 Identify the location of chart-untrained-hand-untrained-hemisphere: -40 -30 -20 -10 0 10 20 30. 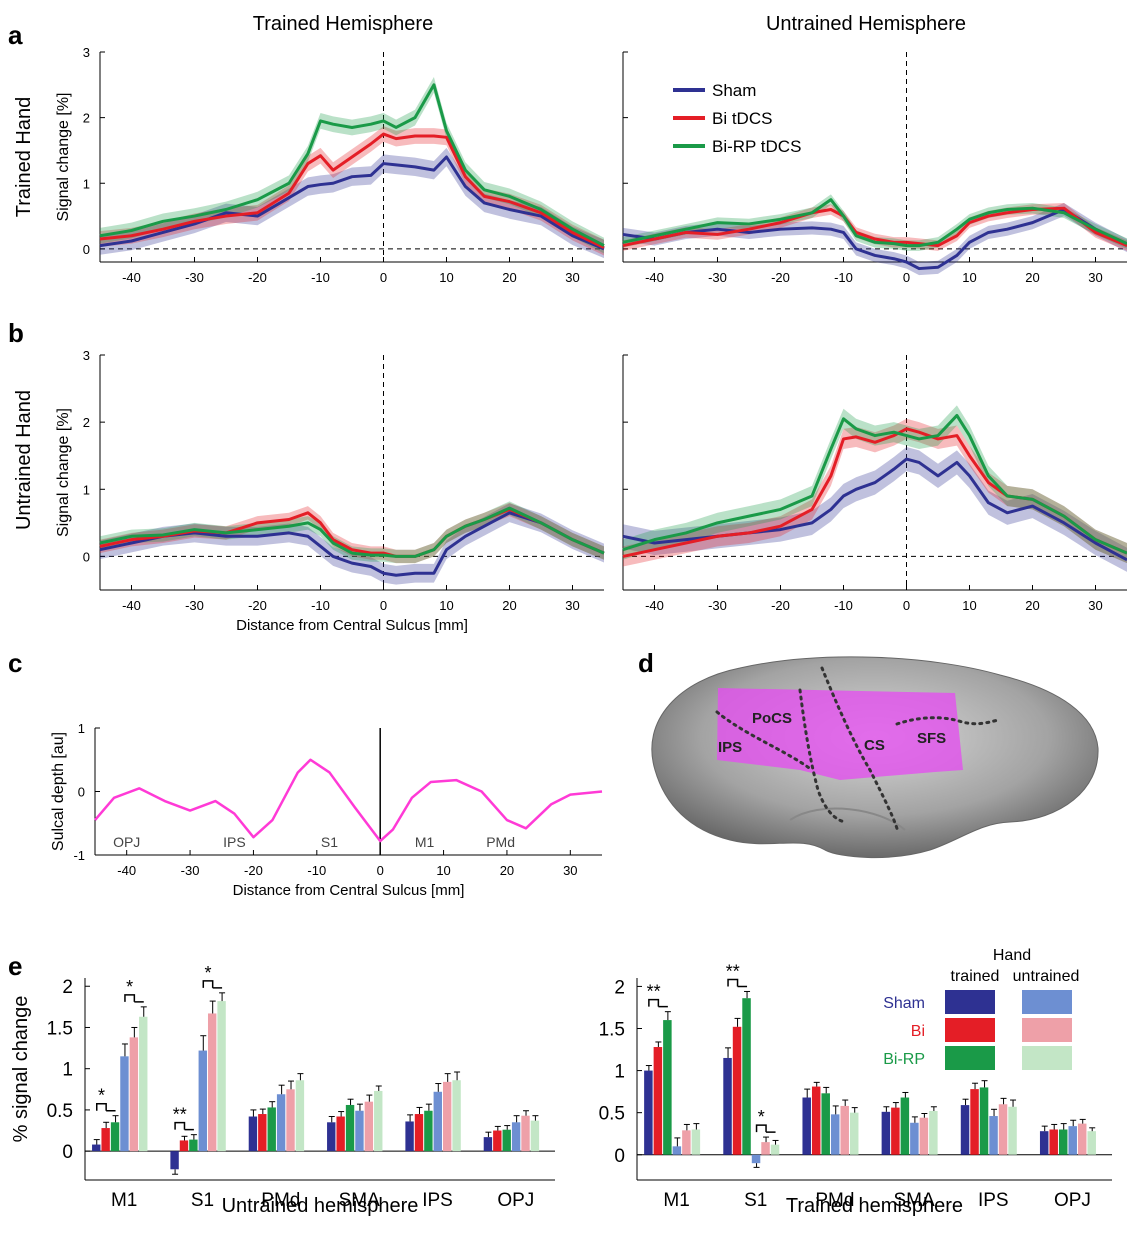
(874, 483).